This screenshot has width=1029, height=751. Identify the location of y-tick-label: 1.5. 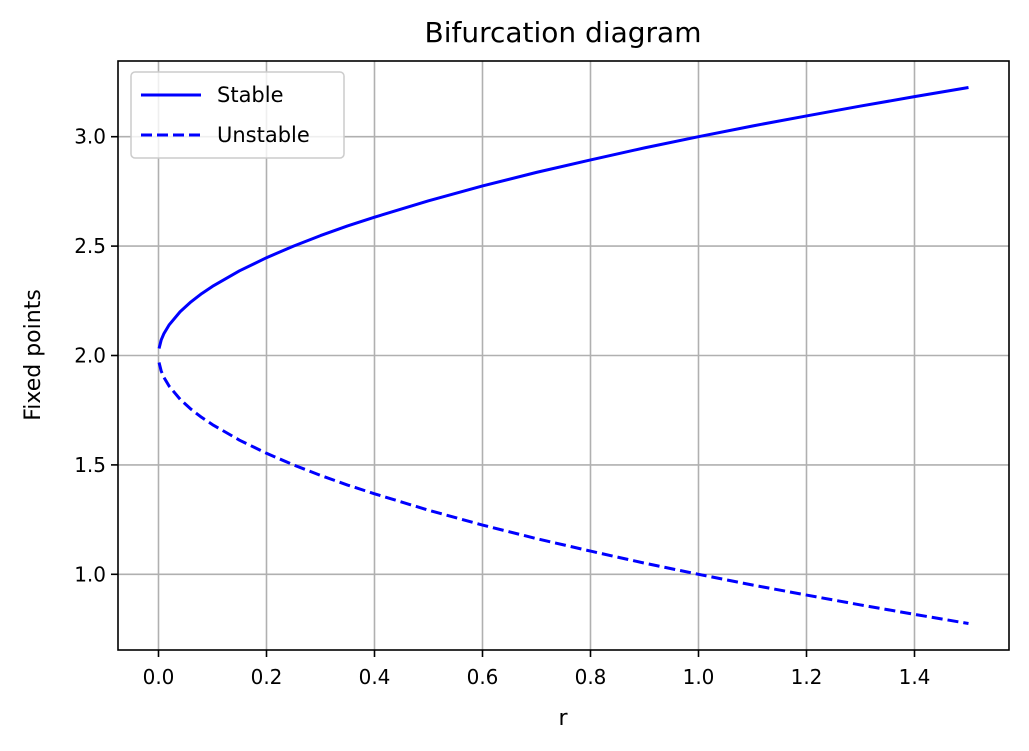
(90, 465).